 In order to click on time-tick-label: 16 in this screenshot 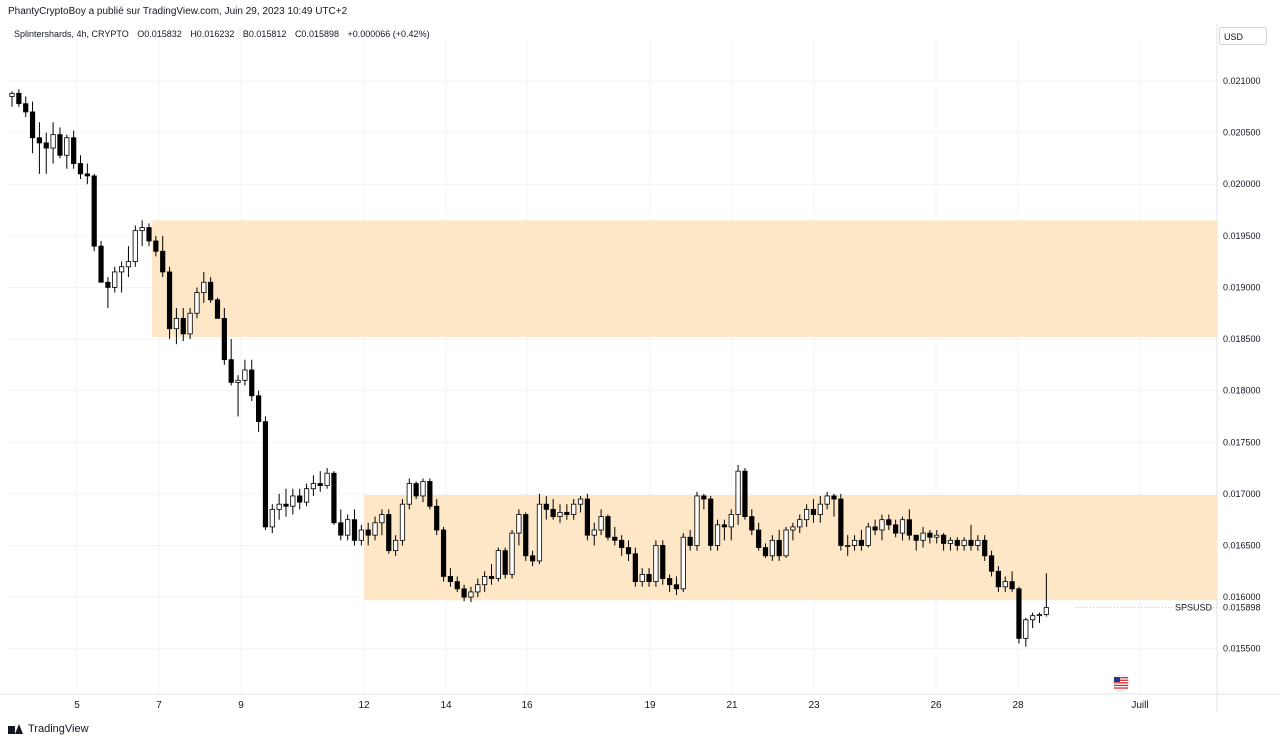, I will do `click(527, 705)`.